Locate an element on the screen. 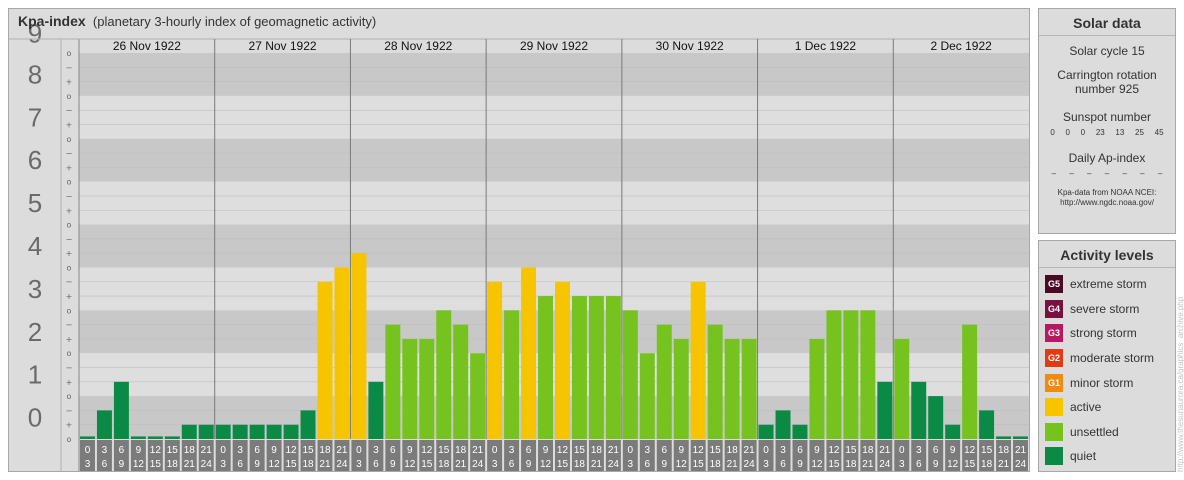 This screenshot has width=1184, height=480. y-tick-label: 0 is located at coordinates (35, 418).